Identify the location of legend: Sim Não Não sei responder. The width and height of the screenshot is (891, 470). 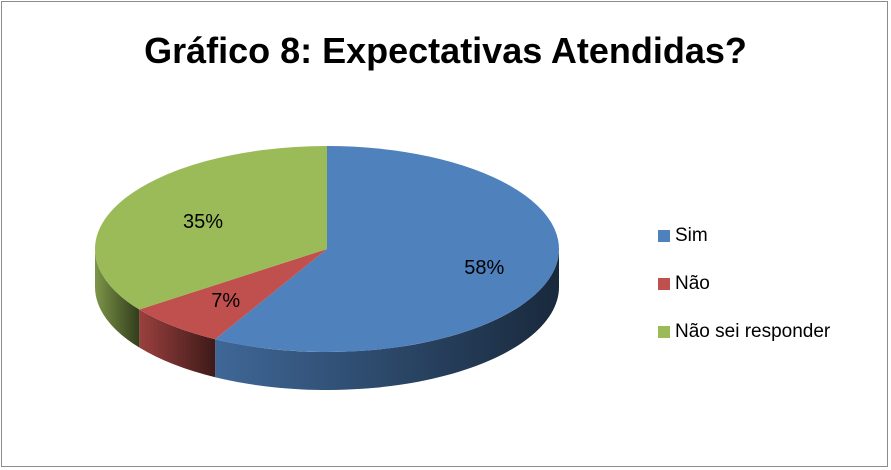
(744, 295).